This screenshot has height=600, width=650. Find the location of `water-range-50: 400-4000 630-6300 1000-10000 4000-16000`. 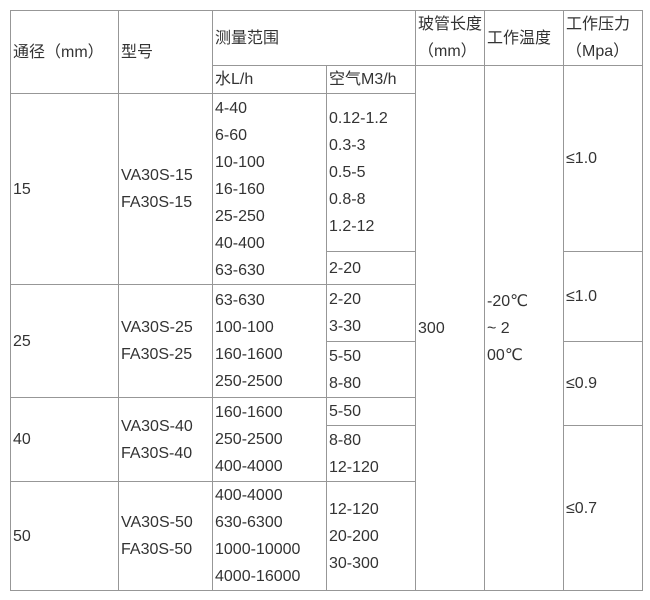

water-range-50: 400-4000 630-6300 1000-10000 4000-16000 is located at coordinates (269, 536).